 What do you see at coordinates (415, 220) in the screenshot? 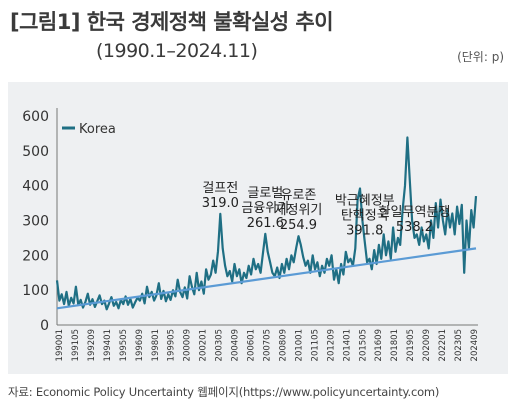
I see `annotation-label: 한일무역분쟁 538.2` at bounding box center [415, 220].